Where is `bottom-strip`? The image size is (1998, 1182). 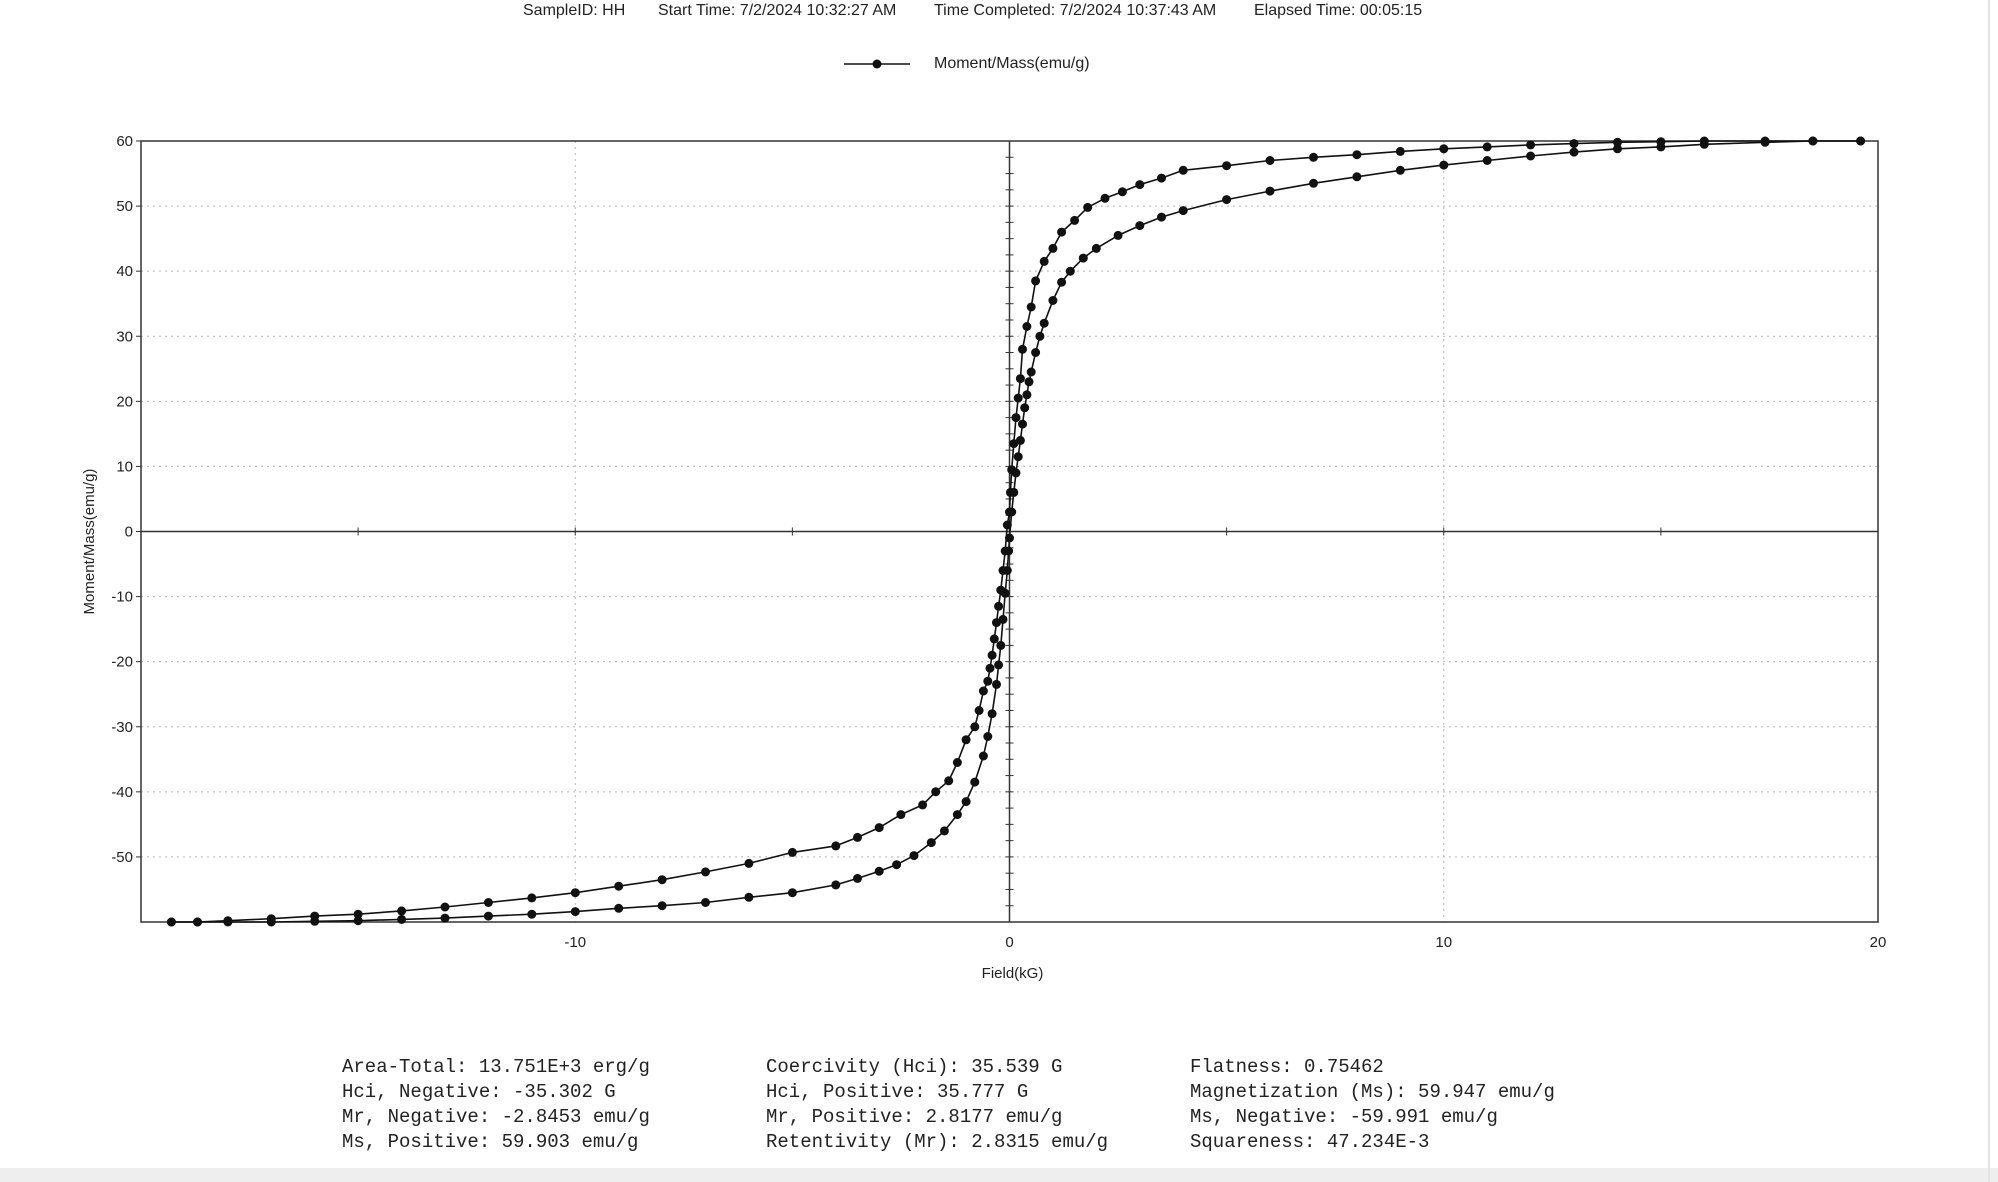
bottom-strip is located at coordinates (999, 1175).